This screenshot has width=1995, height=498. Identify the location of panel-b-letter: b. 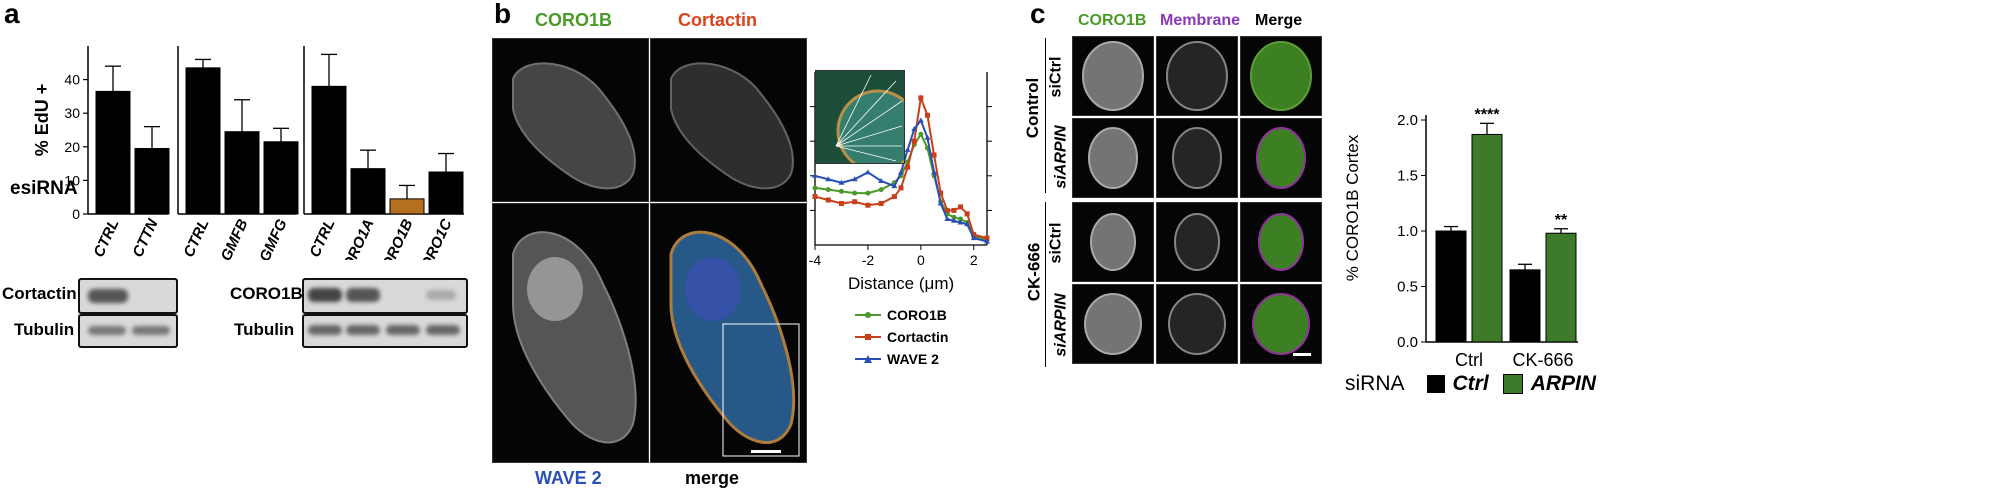
(503, 14).